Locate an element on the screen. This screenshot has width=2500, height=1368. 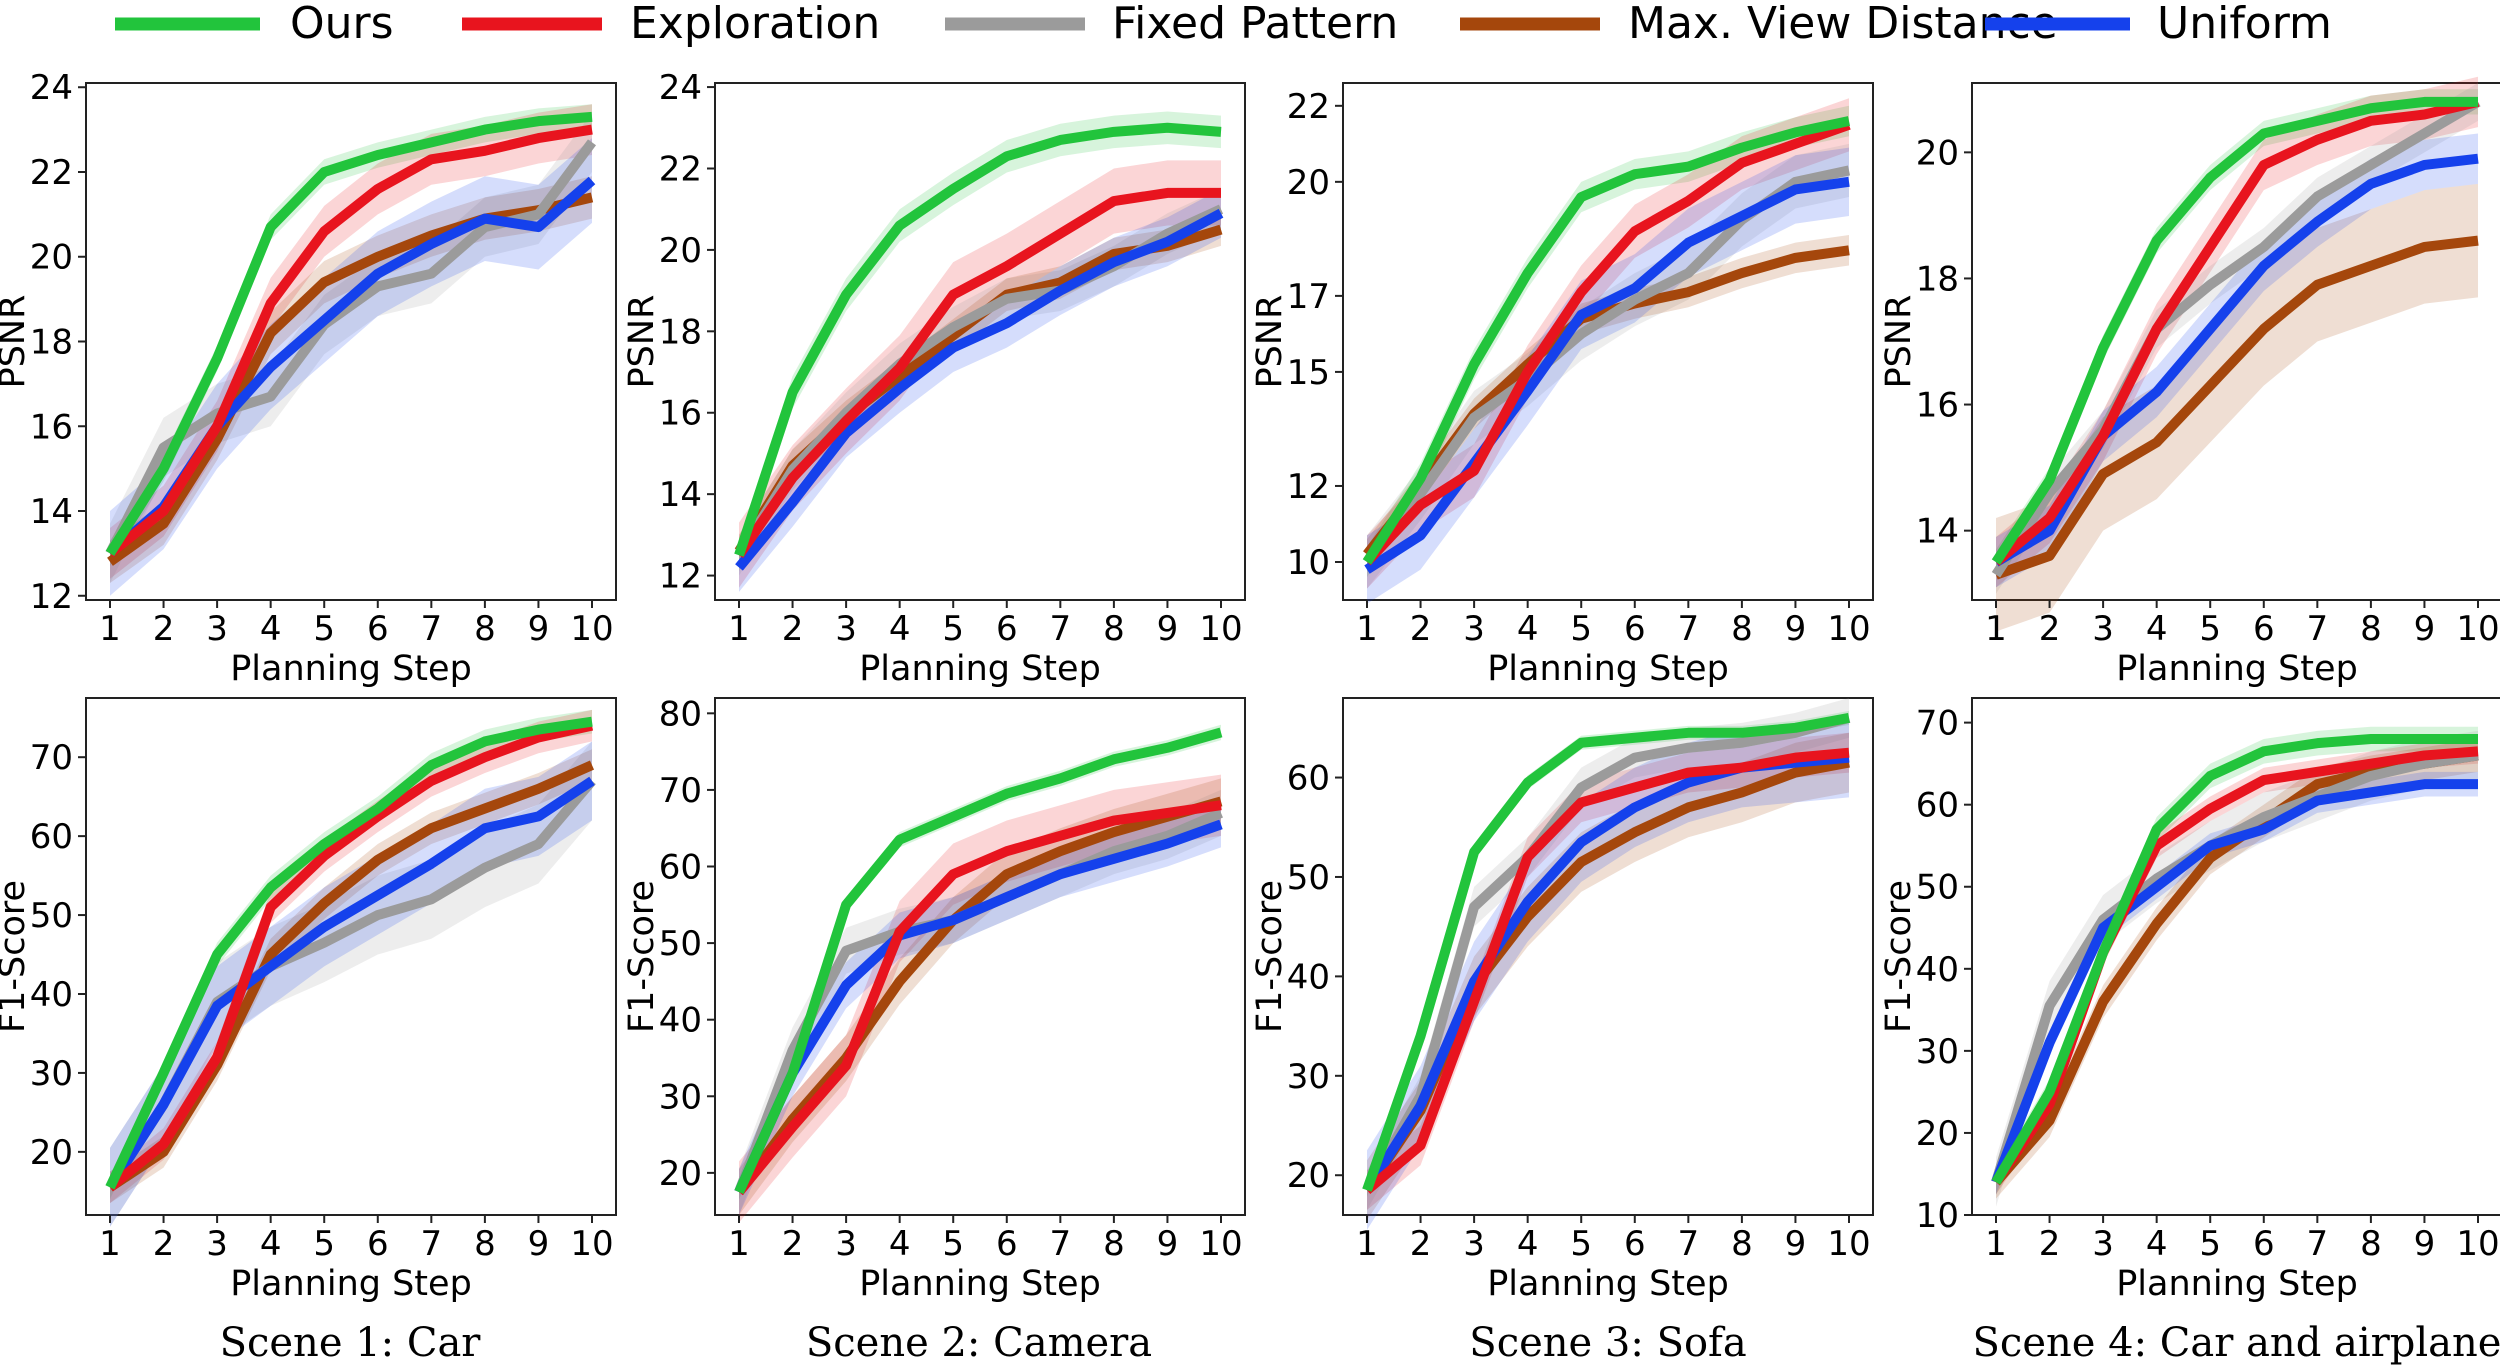
legend-label-uniform: Uniform is located at coordinates (2244, 24).